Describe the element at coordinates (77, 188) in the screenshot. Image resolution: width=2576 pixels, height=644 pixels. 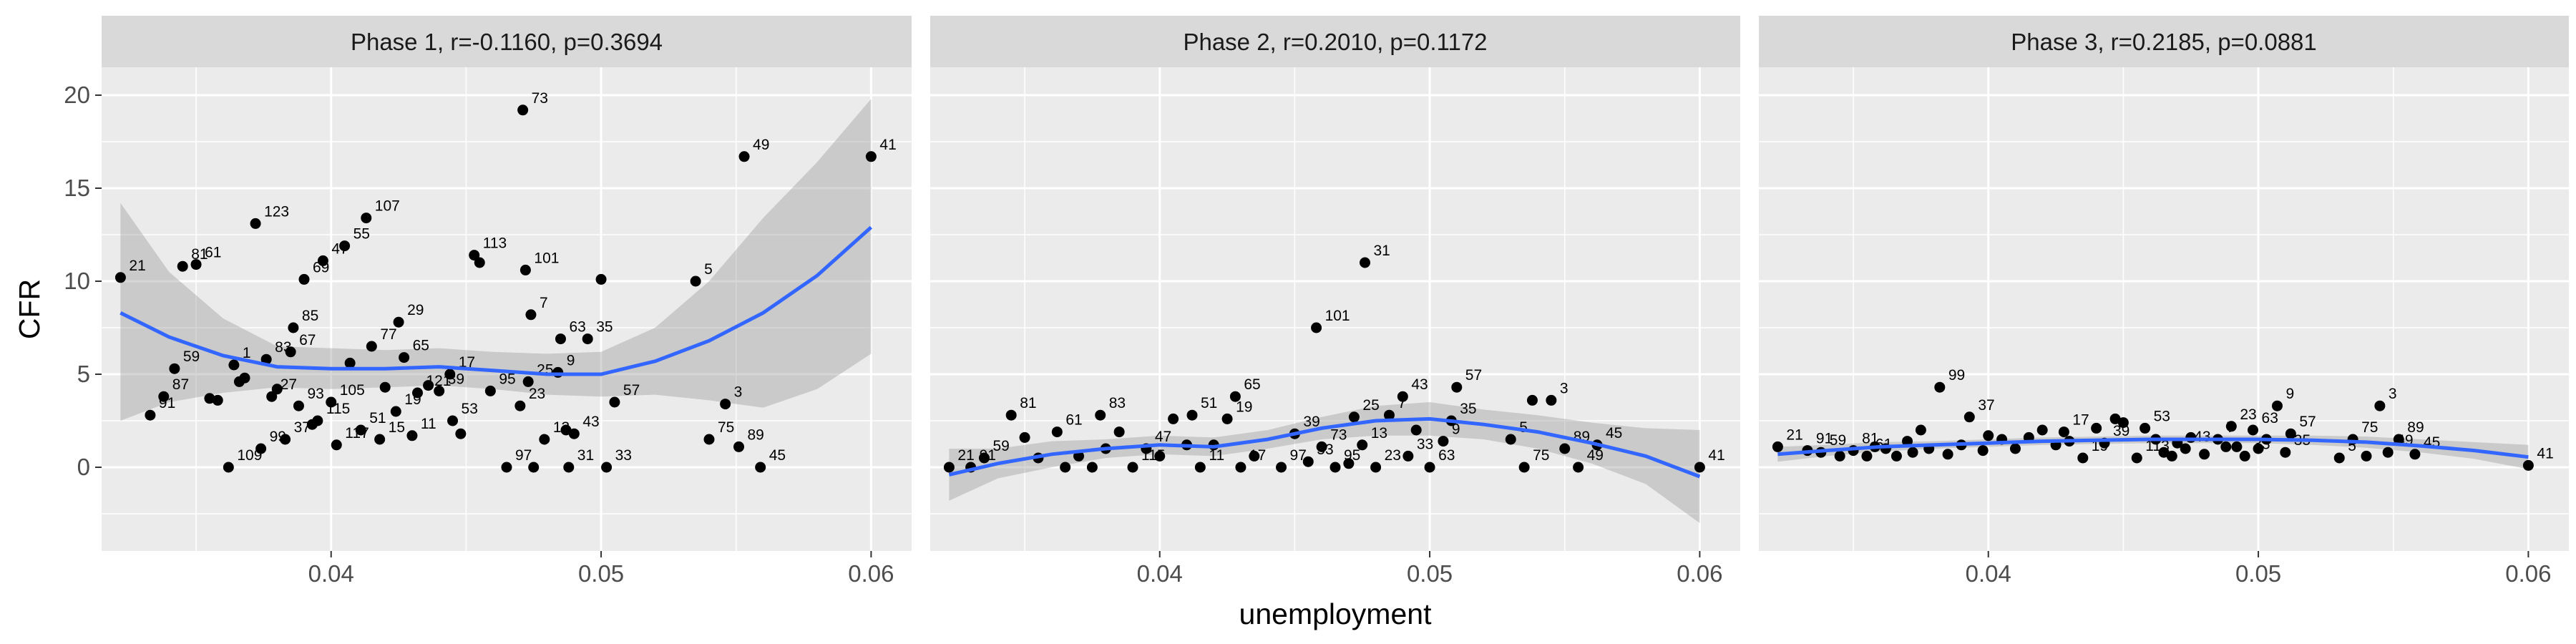
I see `y-tick-label: 15` at that location.